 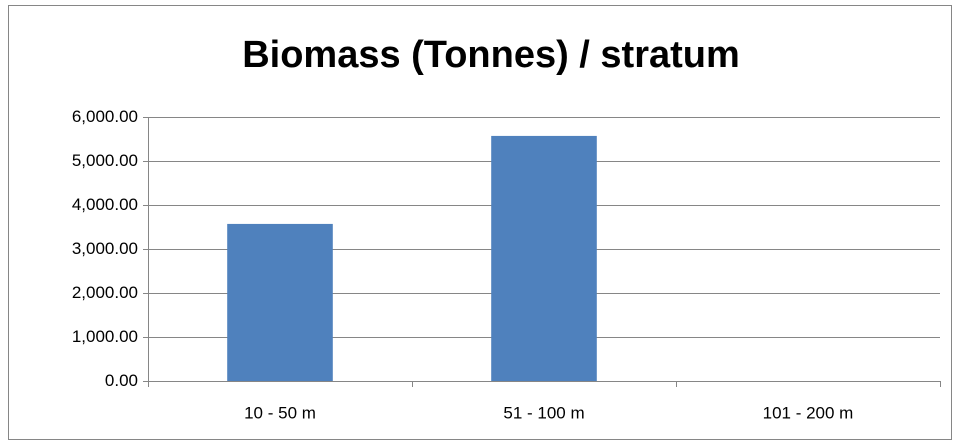 What do you see at coordinates (121, 380) in the screenshot?
I see `y-tick-label: 0.00` at bounding box center [121, 380].